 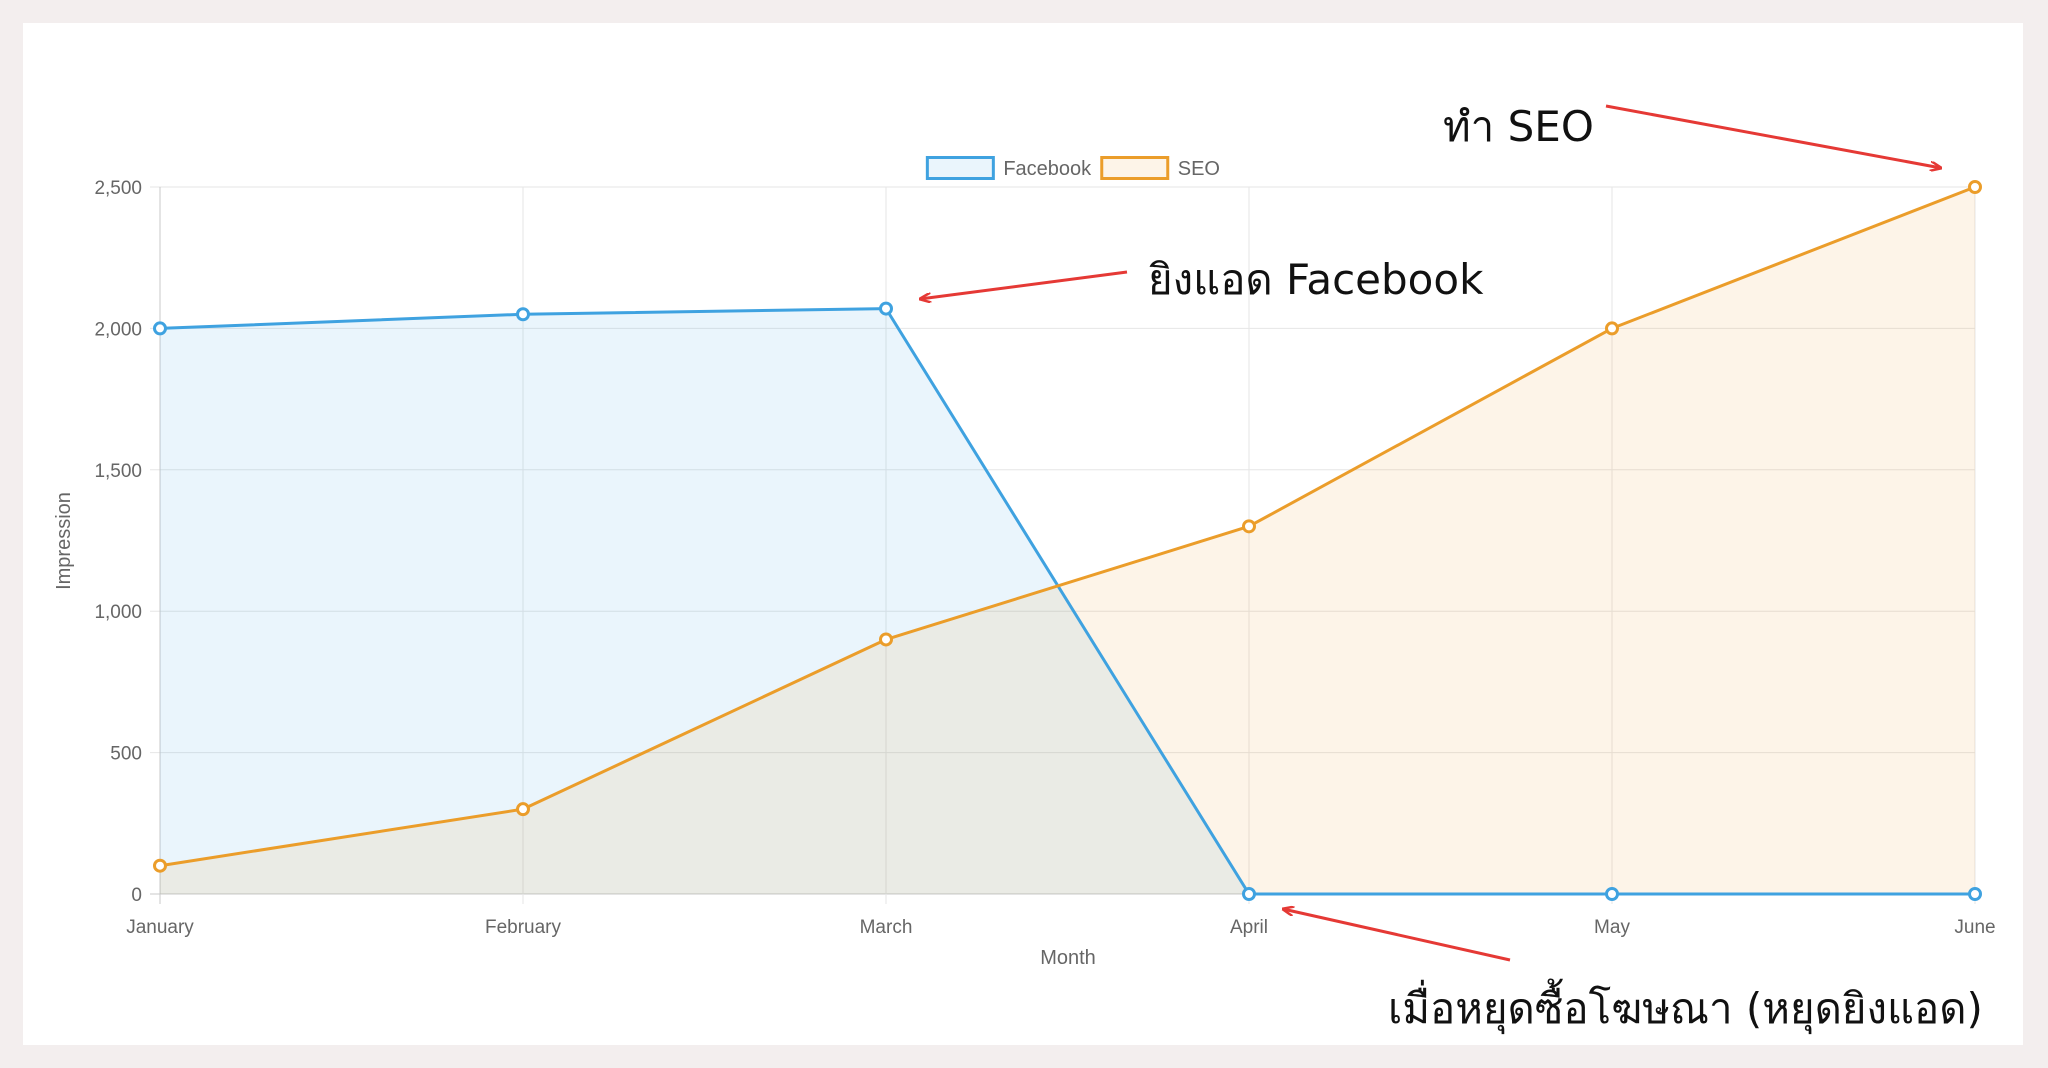 What do you see at coordinates (523, 927) in the screenshot?
I see `x-tick-label: February` at bounding box center [523, 927].